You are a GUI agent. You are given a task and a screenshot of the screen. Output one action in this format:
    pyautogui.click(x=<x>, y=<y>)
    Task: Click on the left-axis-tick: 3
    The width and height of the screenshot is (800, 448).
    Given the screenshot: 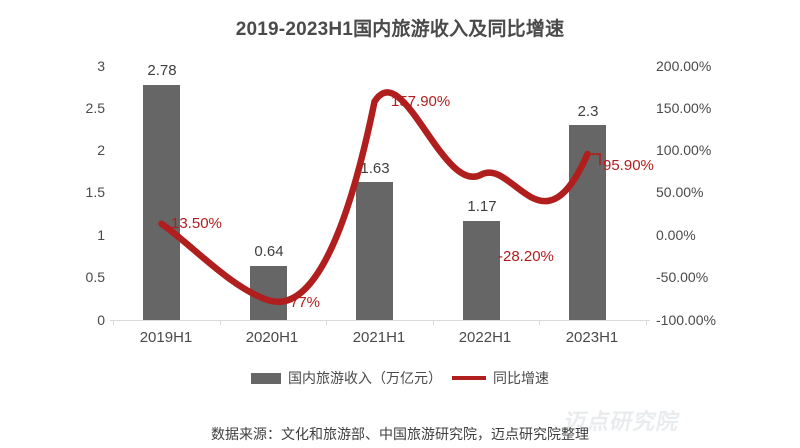 What is the action you would take?
    pyautogui.click(x=101, y=66)
    